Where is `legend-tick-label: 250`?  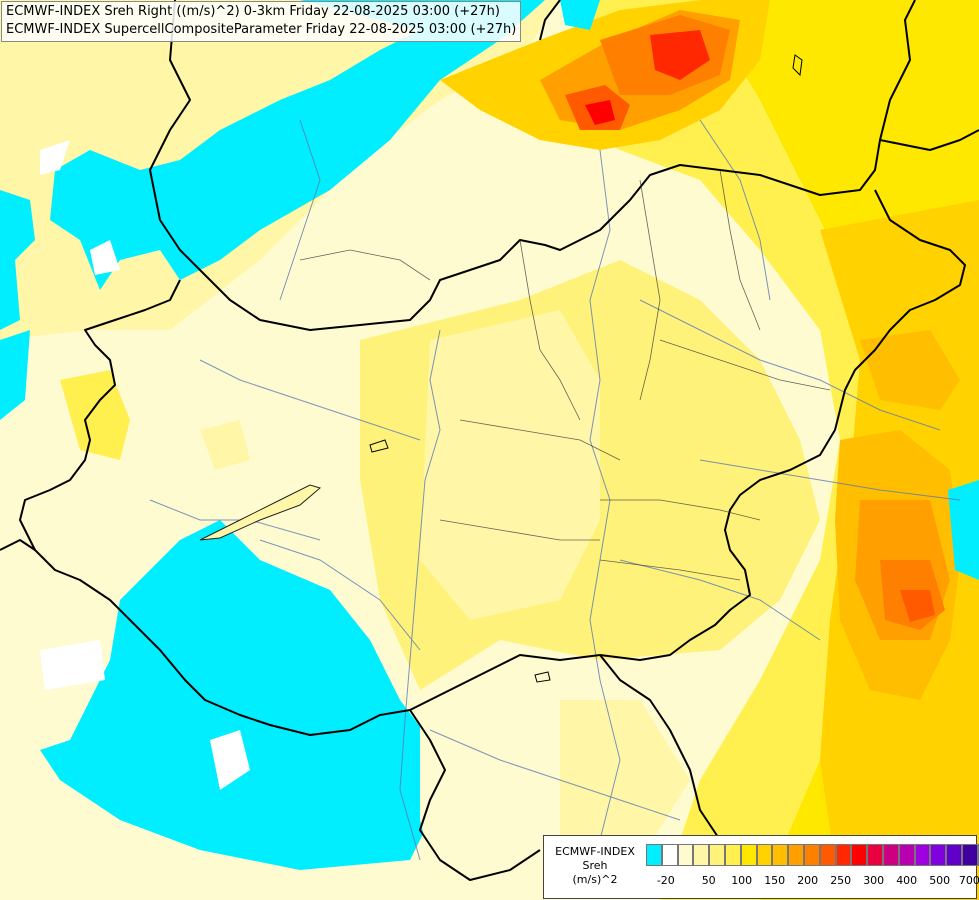
legend-tick-label: 250 is located at coordinates (841, 880).